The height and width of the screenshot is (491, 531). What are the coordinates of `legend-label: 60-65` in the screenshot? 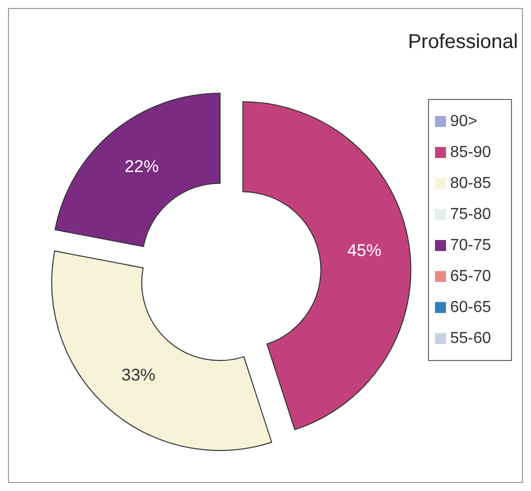 It's located at (470, 307).